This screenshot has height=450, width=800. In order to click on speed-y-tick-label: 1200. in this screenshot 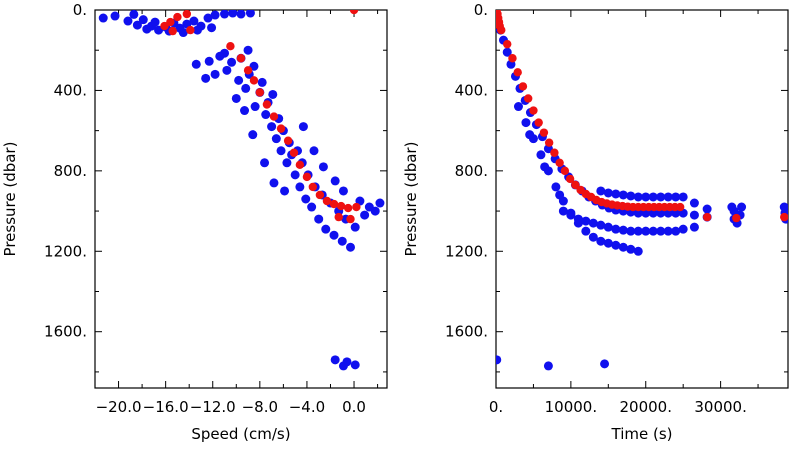, I will do `click(65, 251)`.